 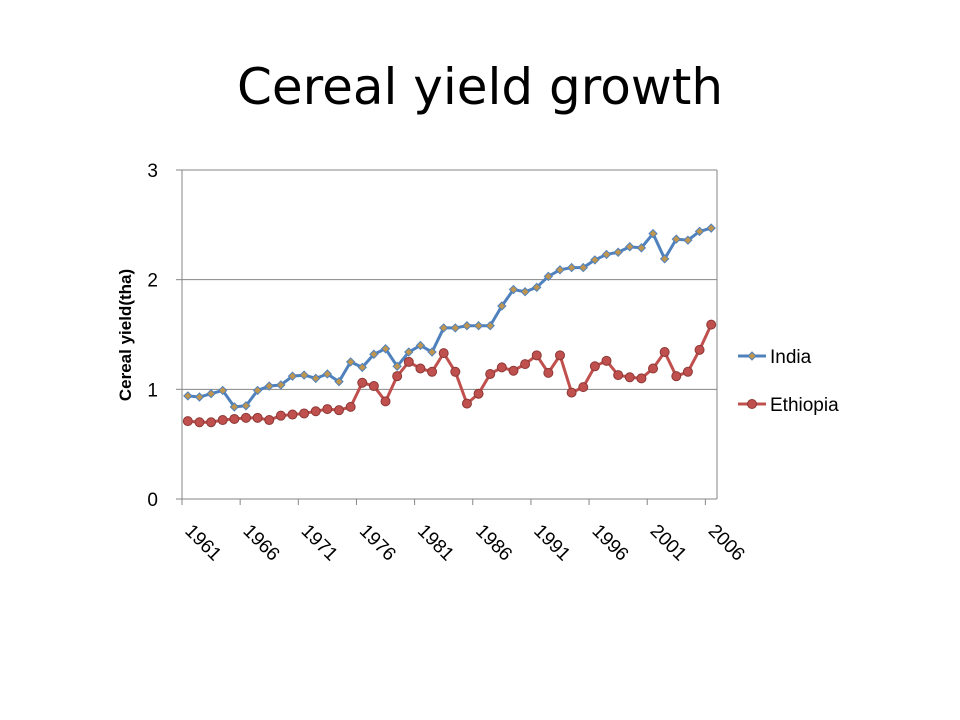 I want to click on legend-swatch-marker, so click(x=752, y=404).